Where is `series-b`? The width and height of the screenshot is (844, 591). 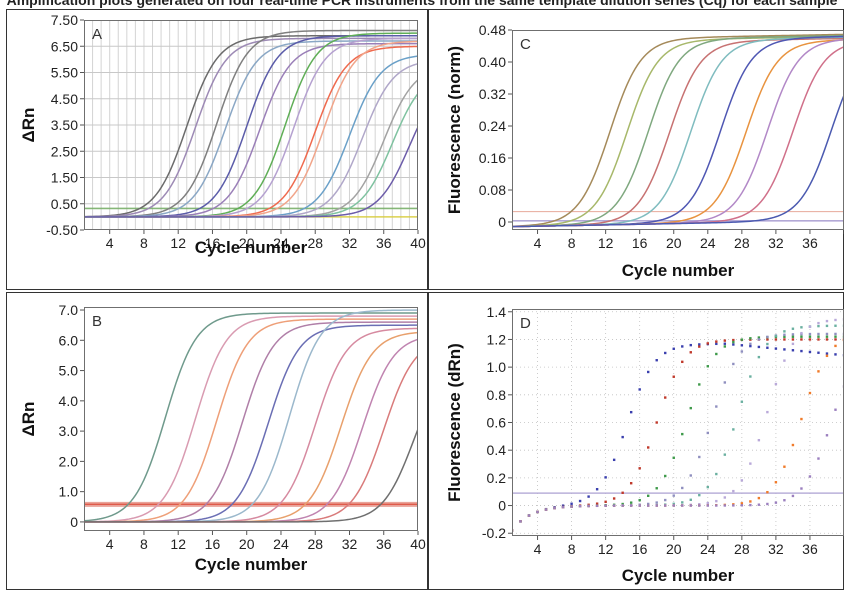
series-b is located at coordinates (251, 416).